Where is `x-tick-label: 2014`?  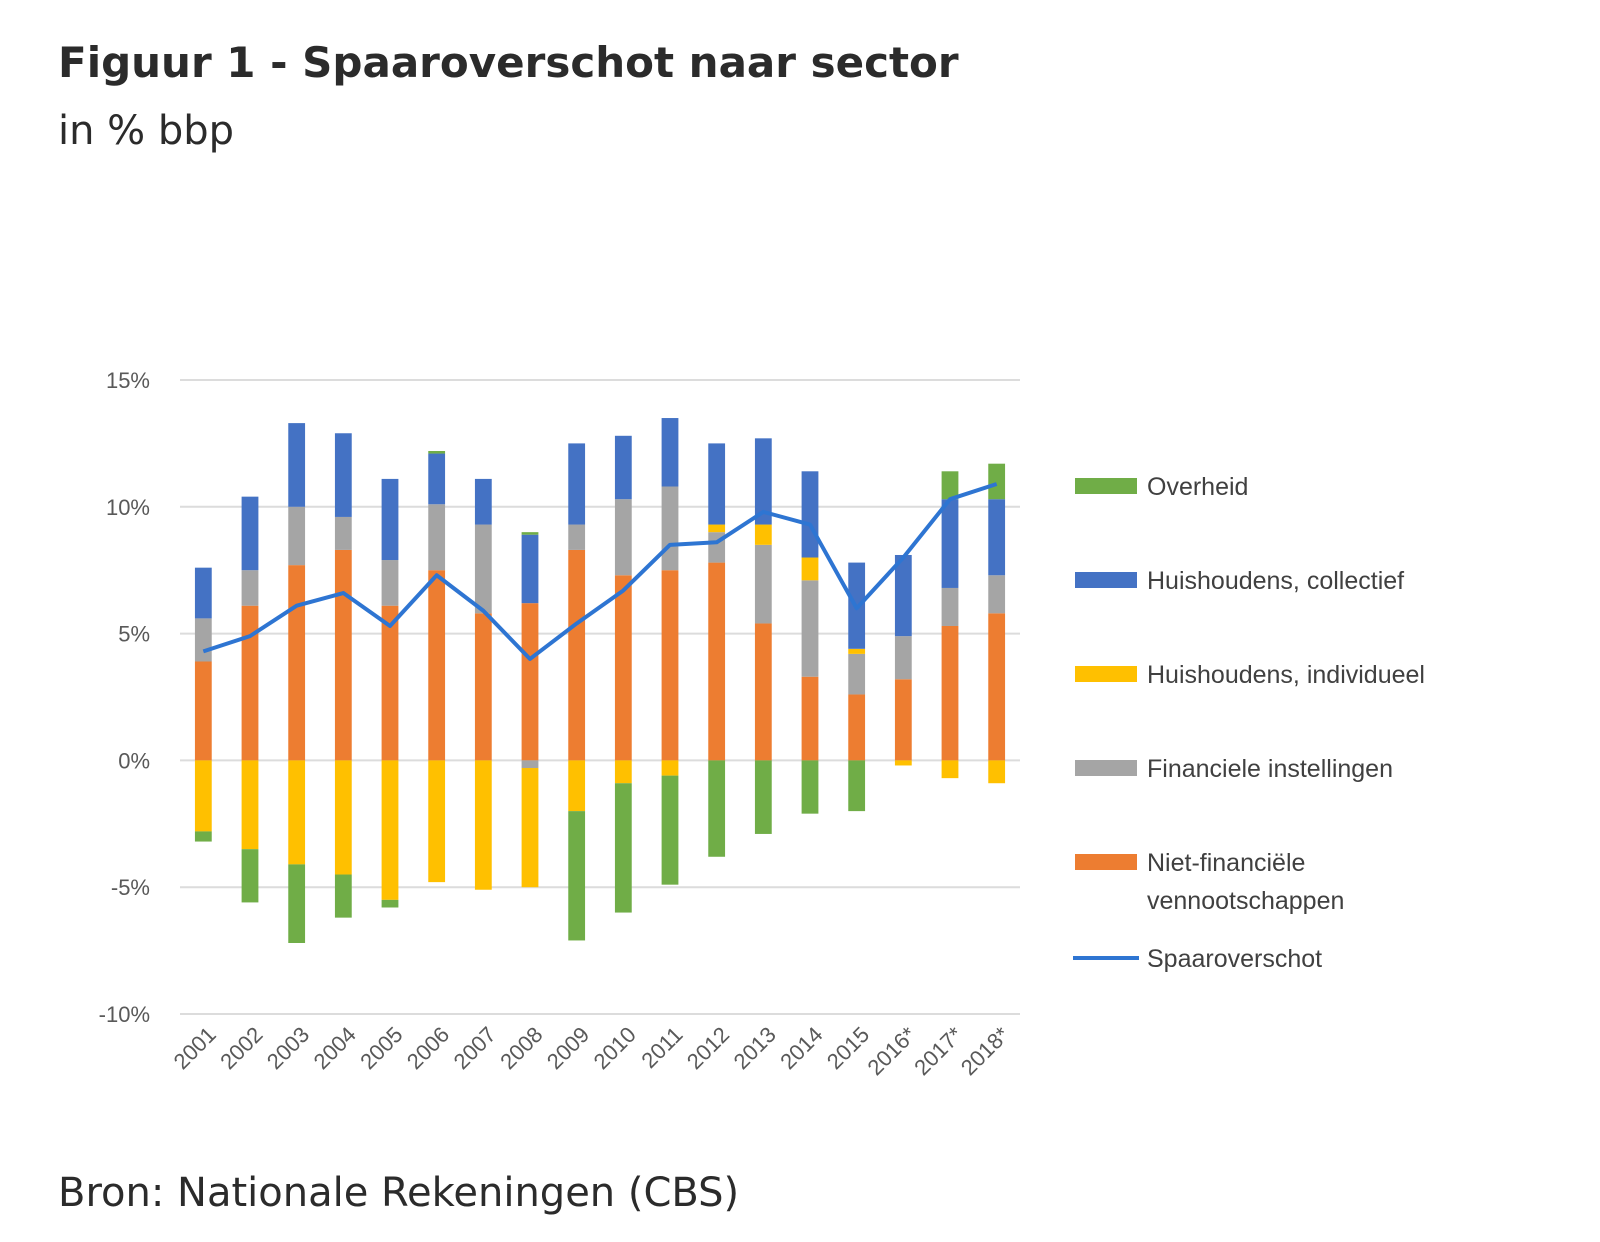
x-tick-label: 2014 is located at coordinates (801, 1048).